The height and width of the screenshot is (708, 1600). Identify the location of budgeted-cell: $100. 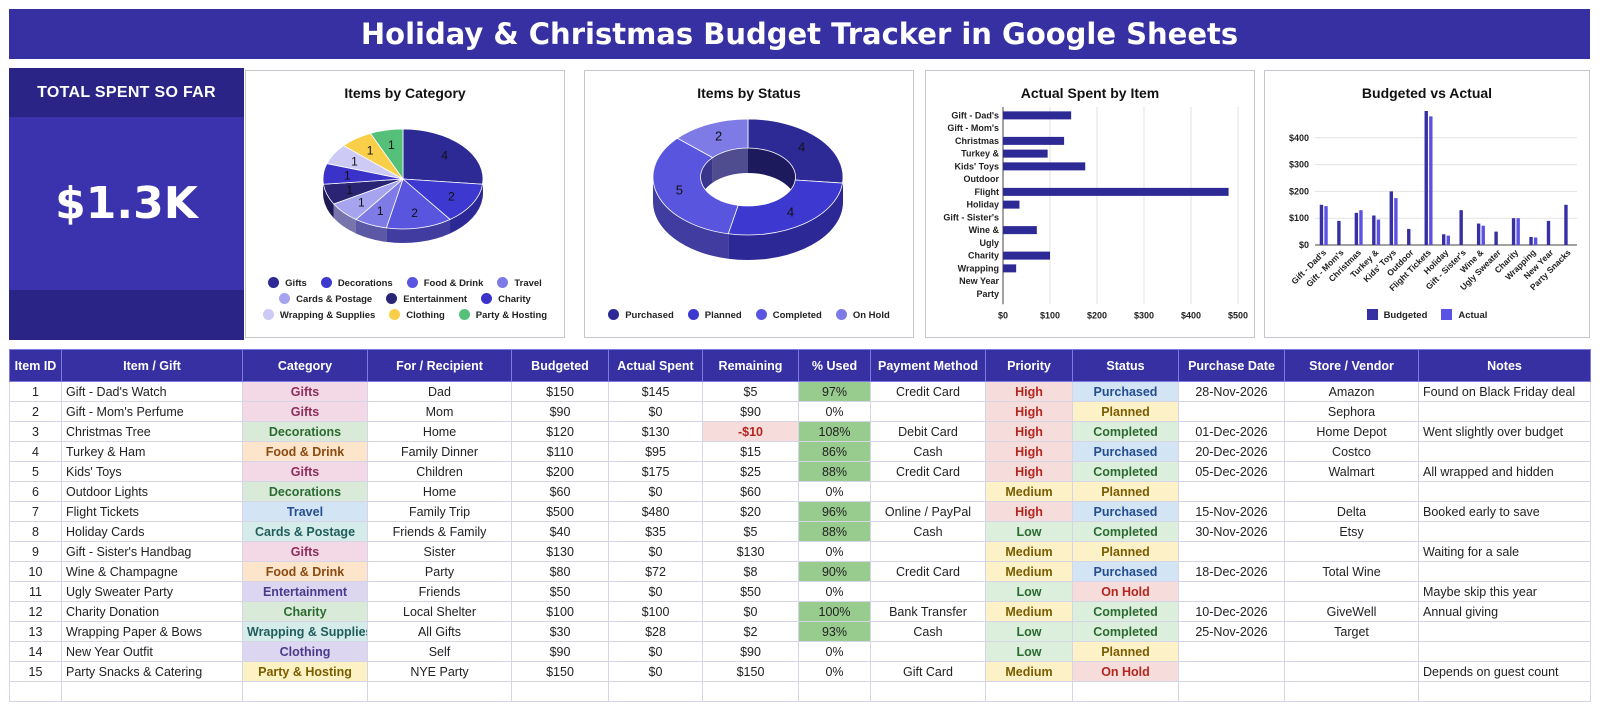
(560, 611).